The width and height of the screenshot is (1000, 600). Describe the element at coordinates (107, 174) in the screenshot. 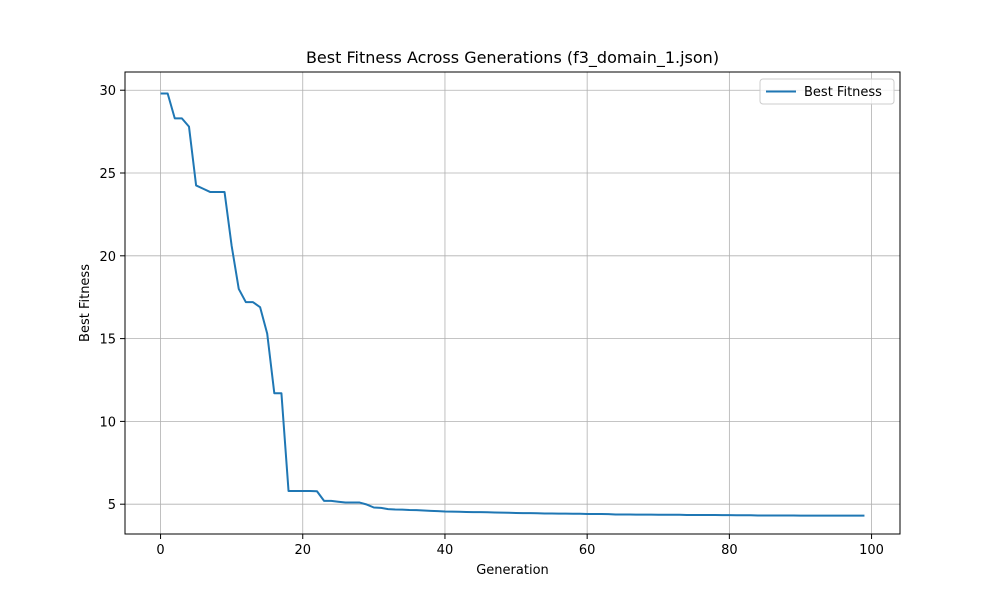

I see `y-tick-label: 25` at that location.